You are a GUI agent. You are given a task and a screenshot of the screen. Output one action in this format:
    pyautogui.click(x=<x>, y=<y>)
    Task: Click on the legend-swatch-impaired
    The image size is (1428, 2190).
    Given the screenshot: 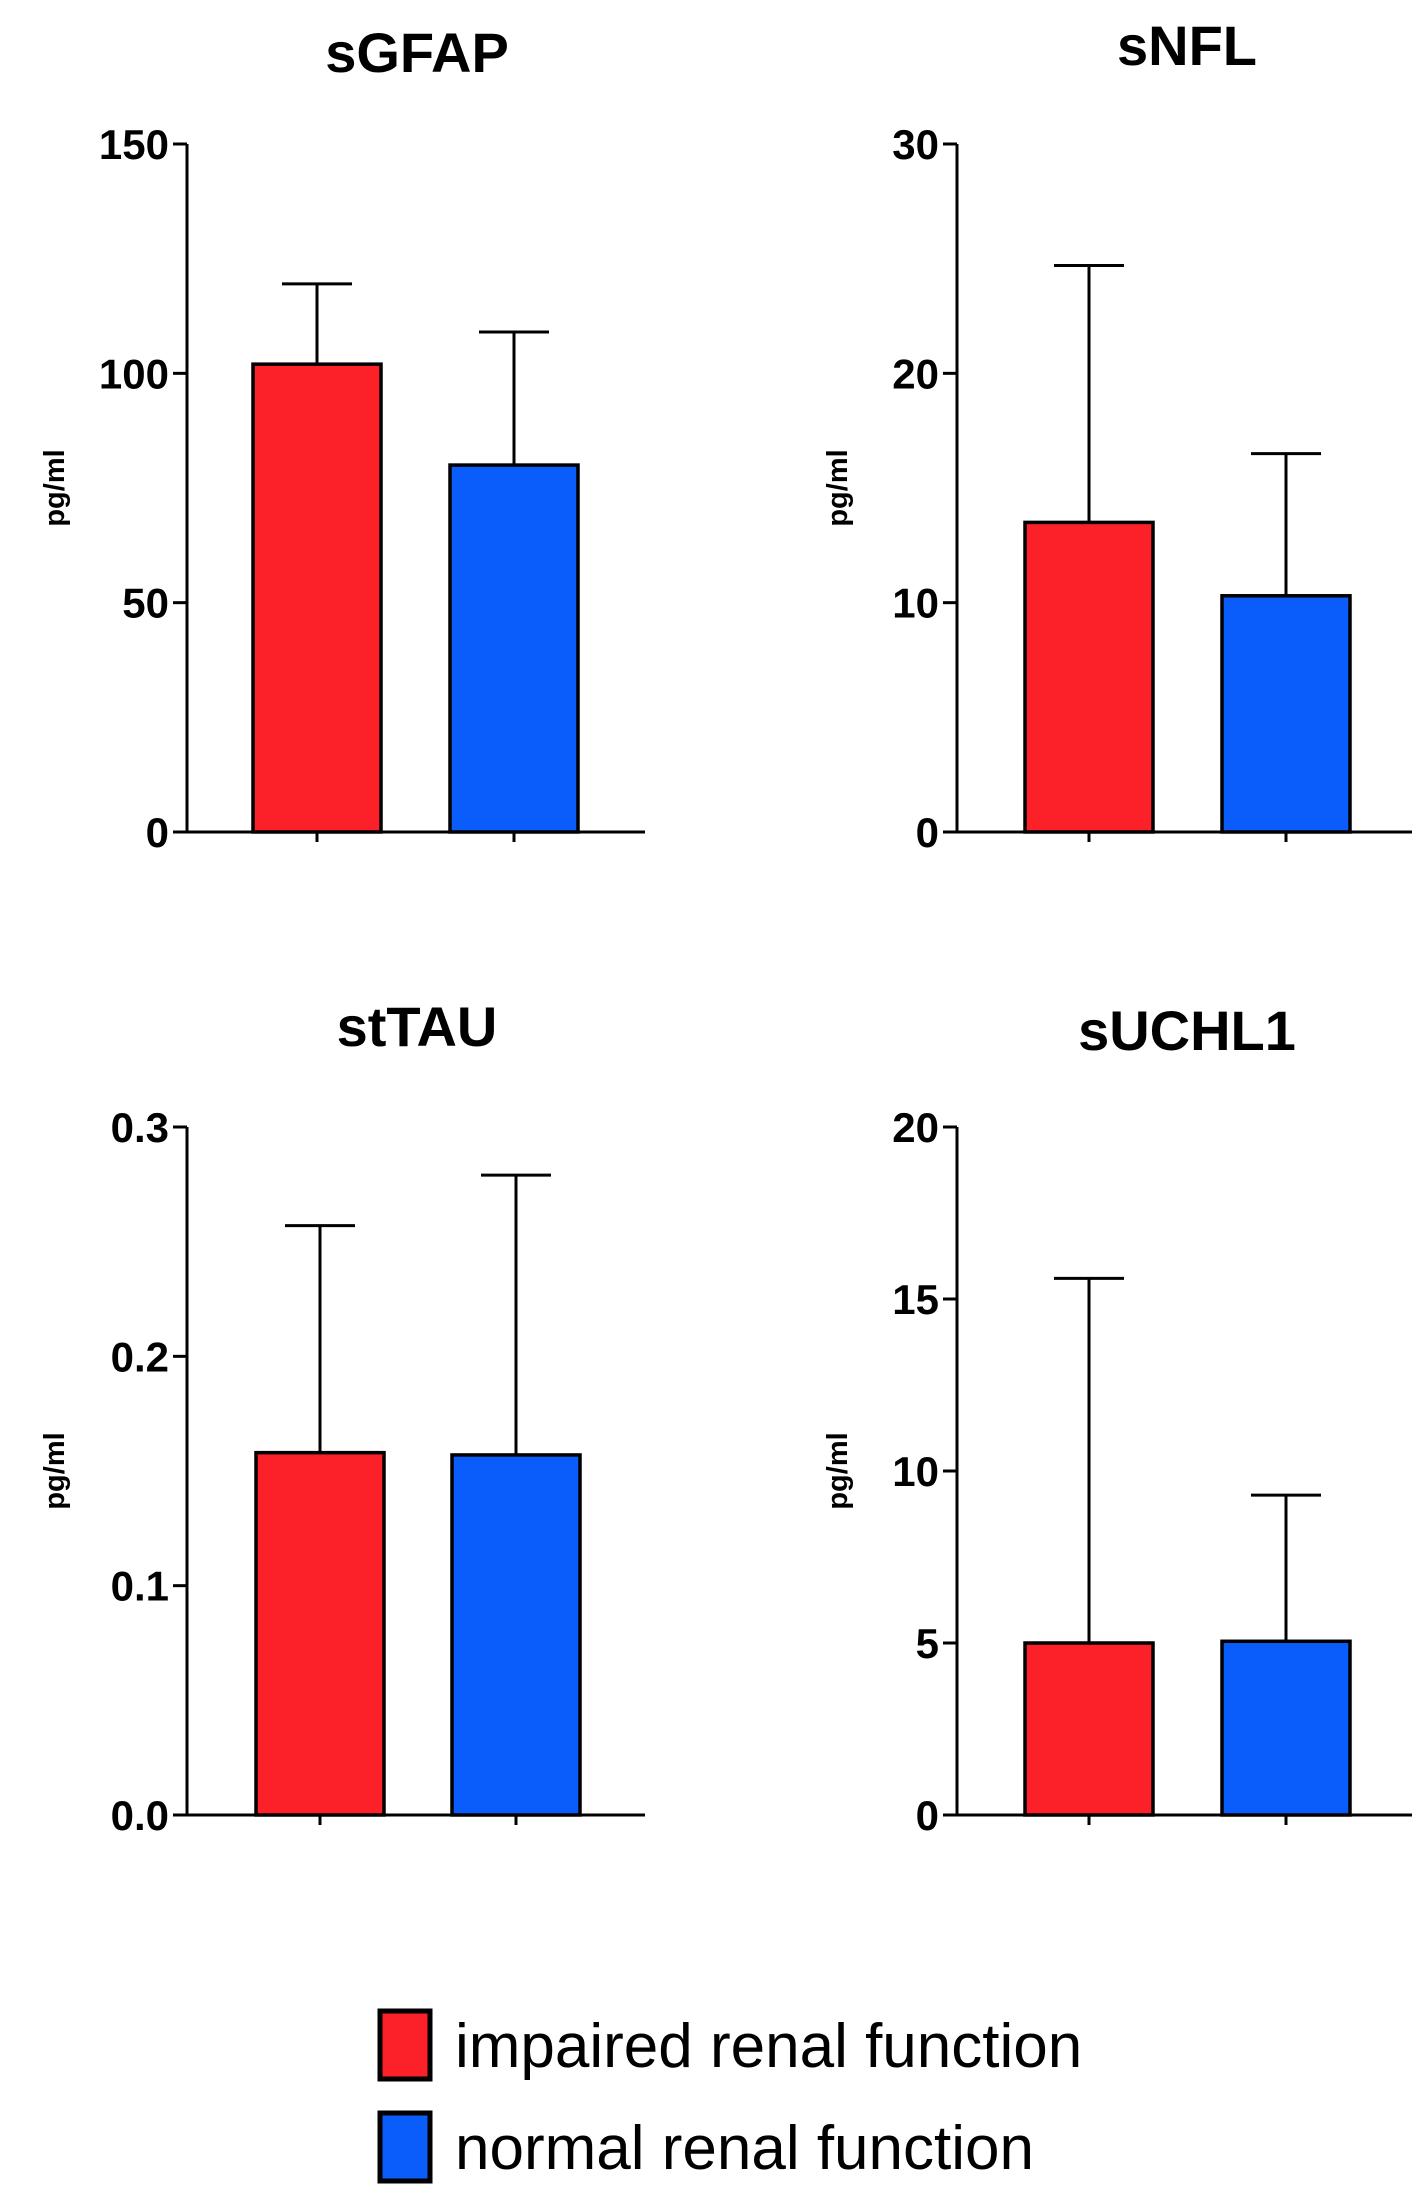 What is the action you would take?
    pyautogui.click(x=405, y=2045)
    